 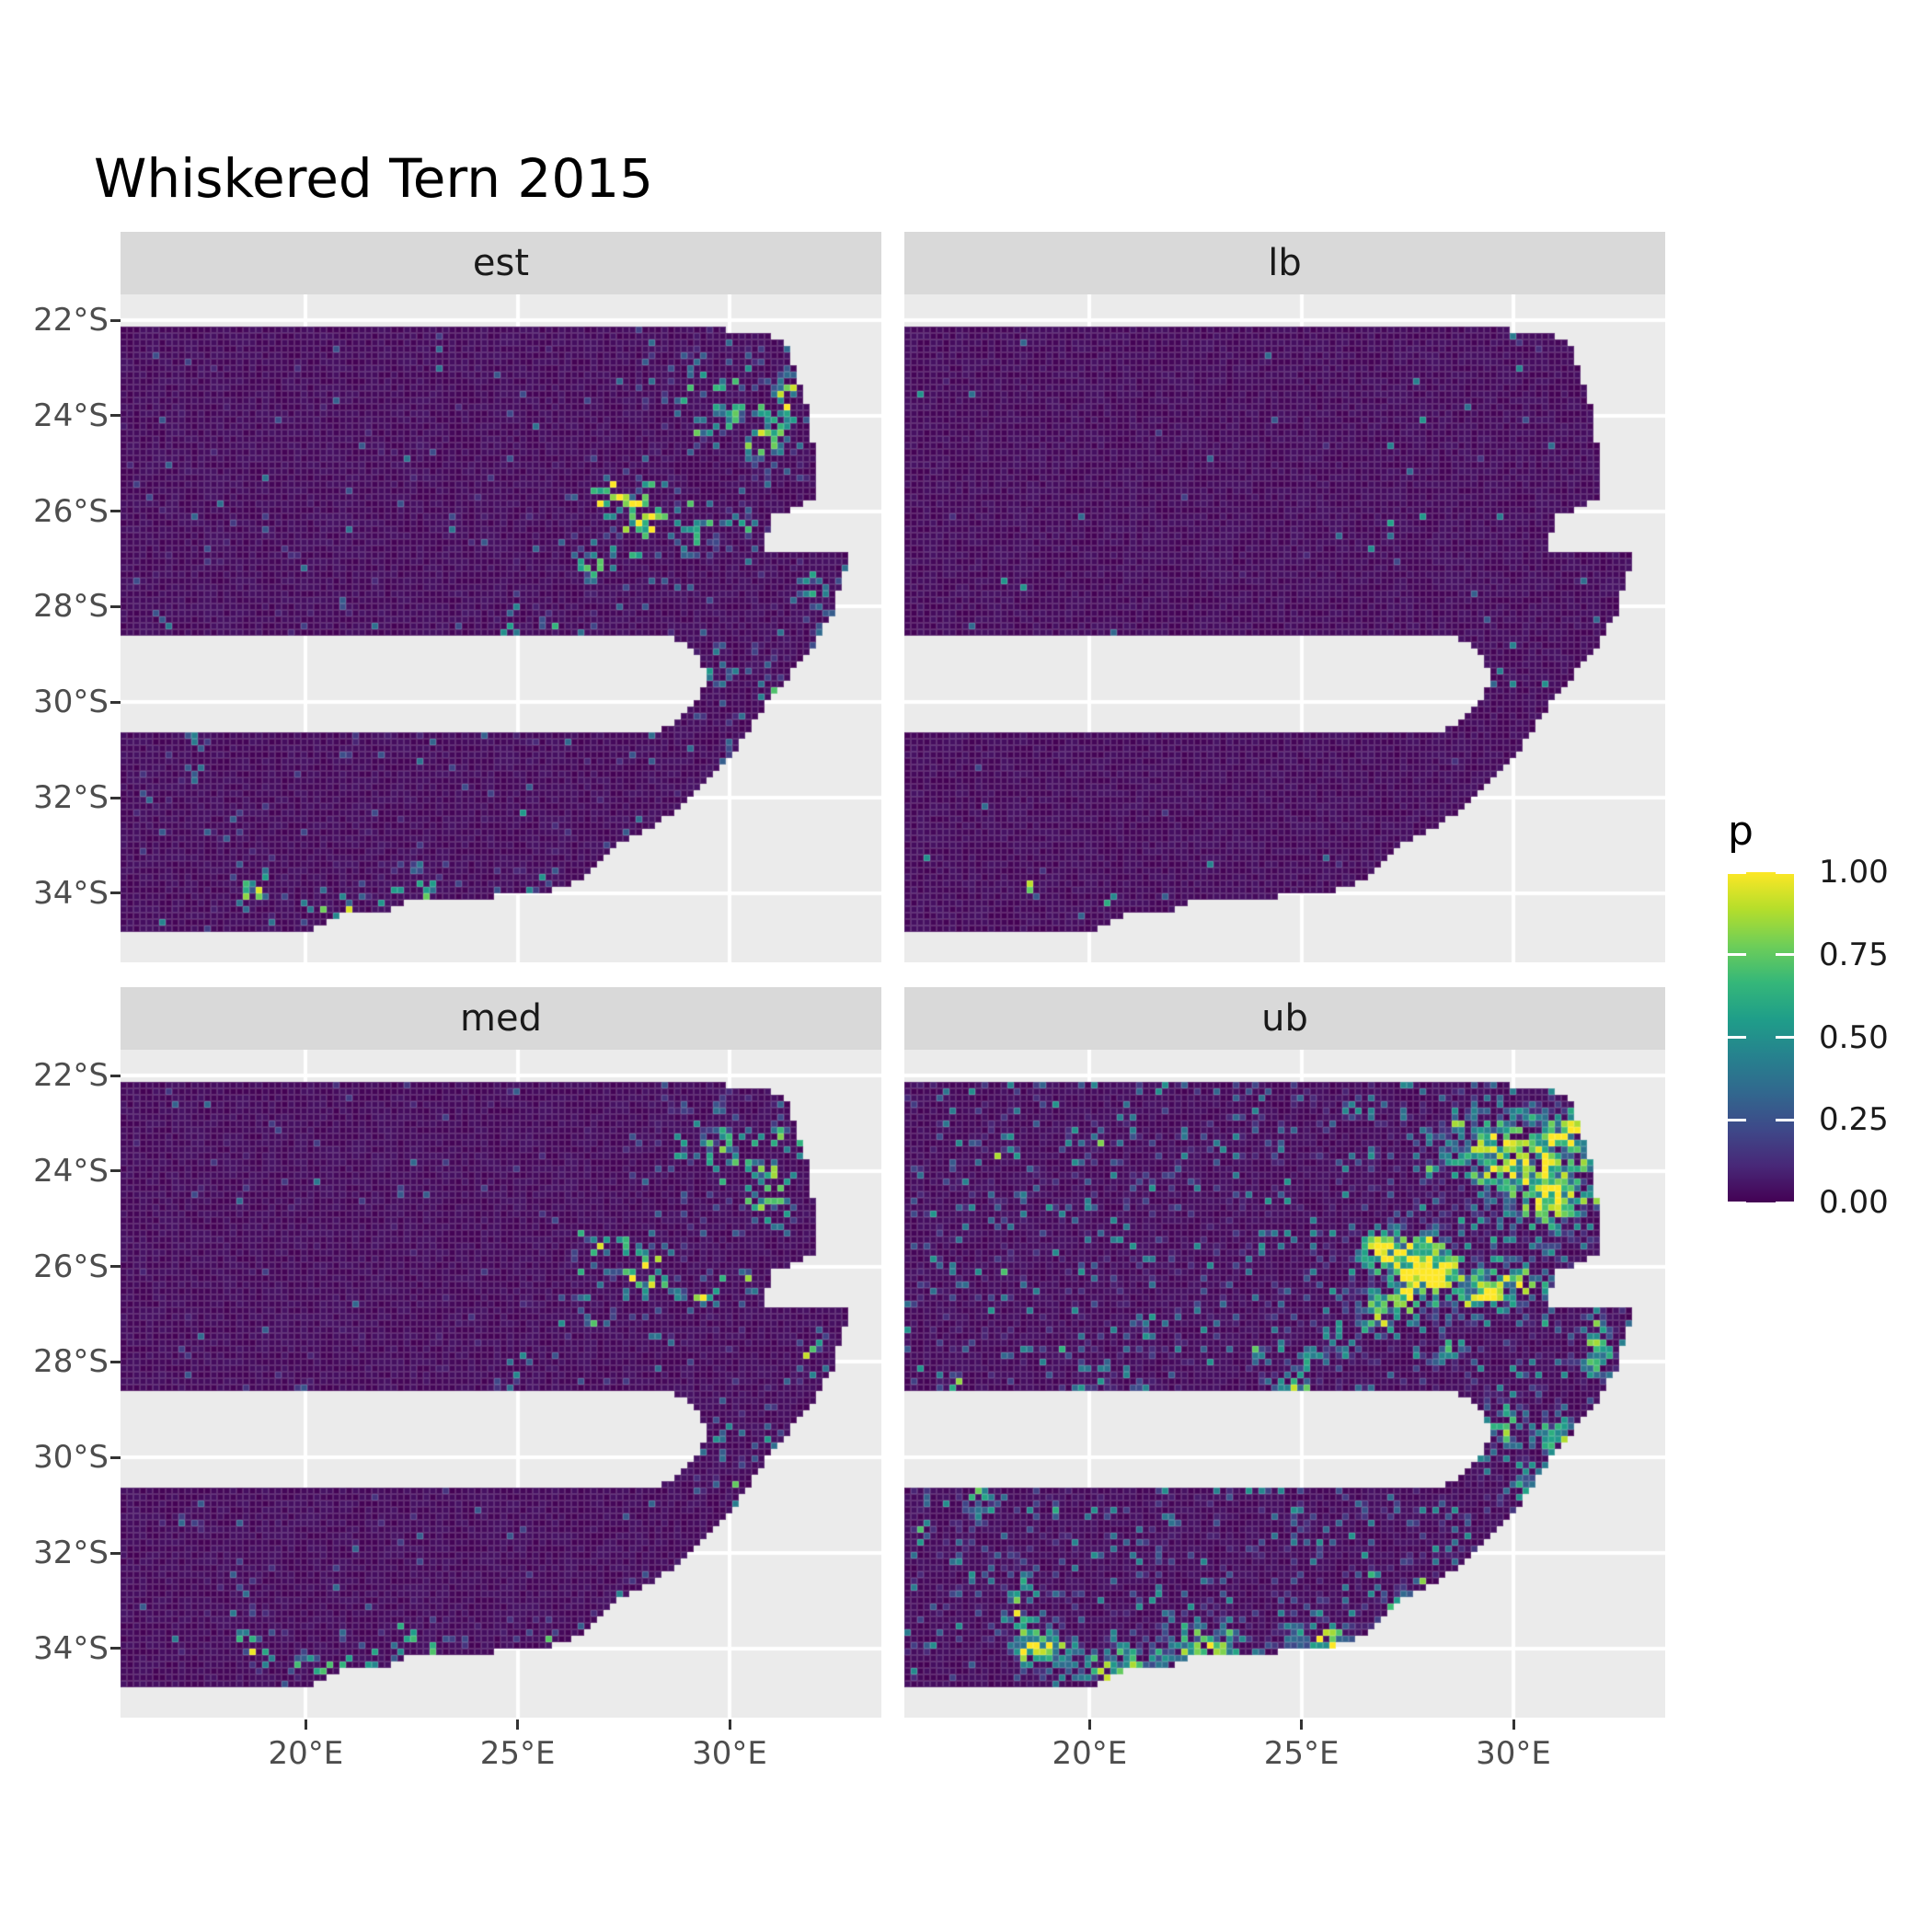 I want to click on facet-strip-ub: ub, so click(x=1284, y=1018).